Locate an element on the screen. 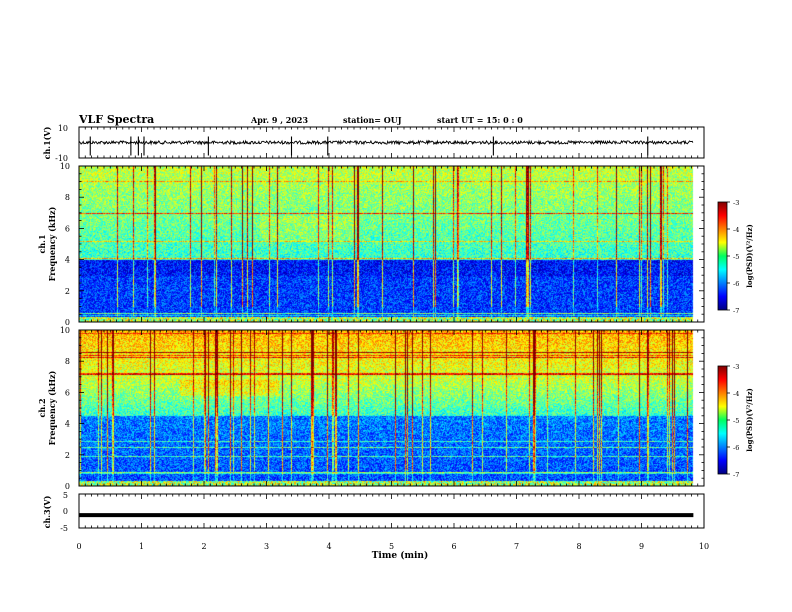  ch1-ylabel: ch.1(V) is located at coordinates (47, 142).